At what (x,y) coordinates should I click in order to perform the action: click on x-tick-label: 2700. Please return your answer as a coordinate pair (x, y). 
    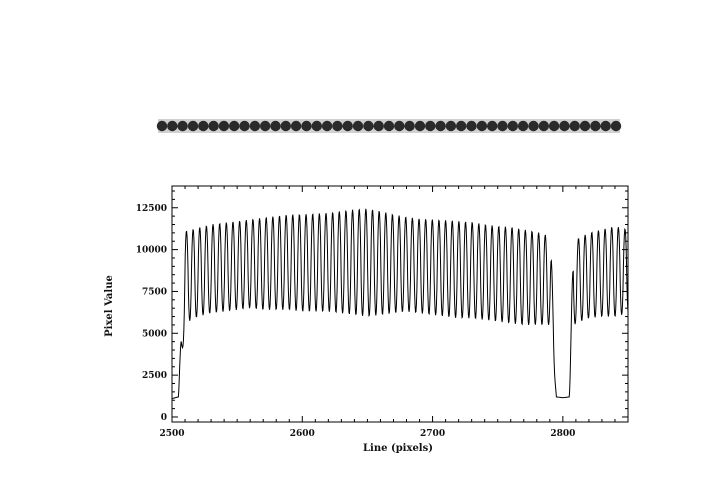
    Looking at the image, I should click on (432, 434).